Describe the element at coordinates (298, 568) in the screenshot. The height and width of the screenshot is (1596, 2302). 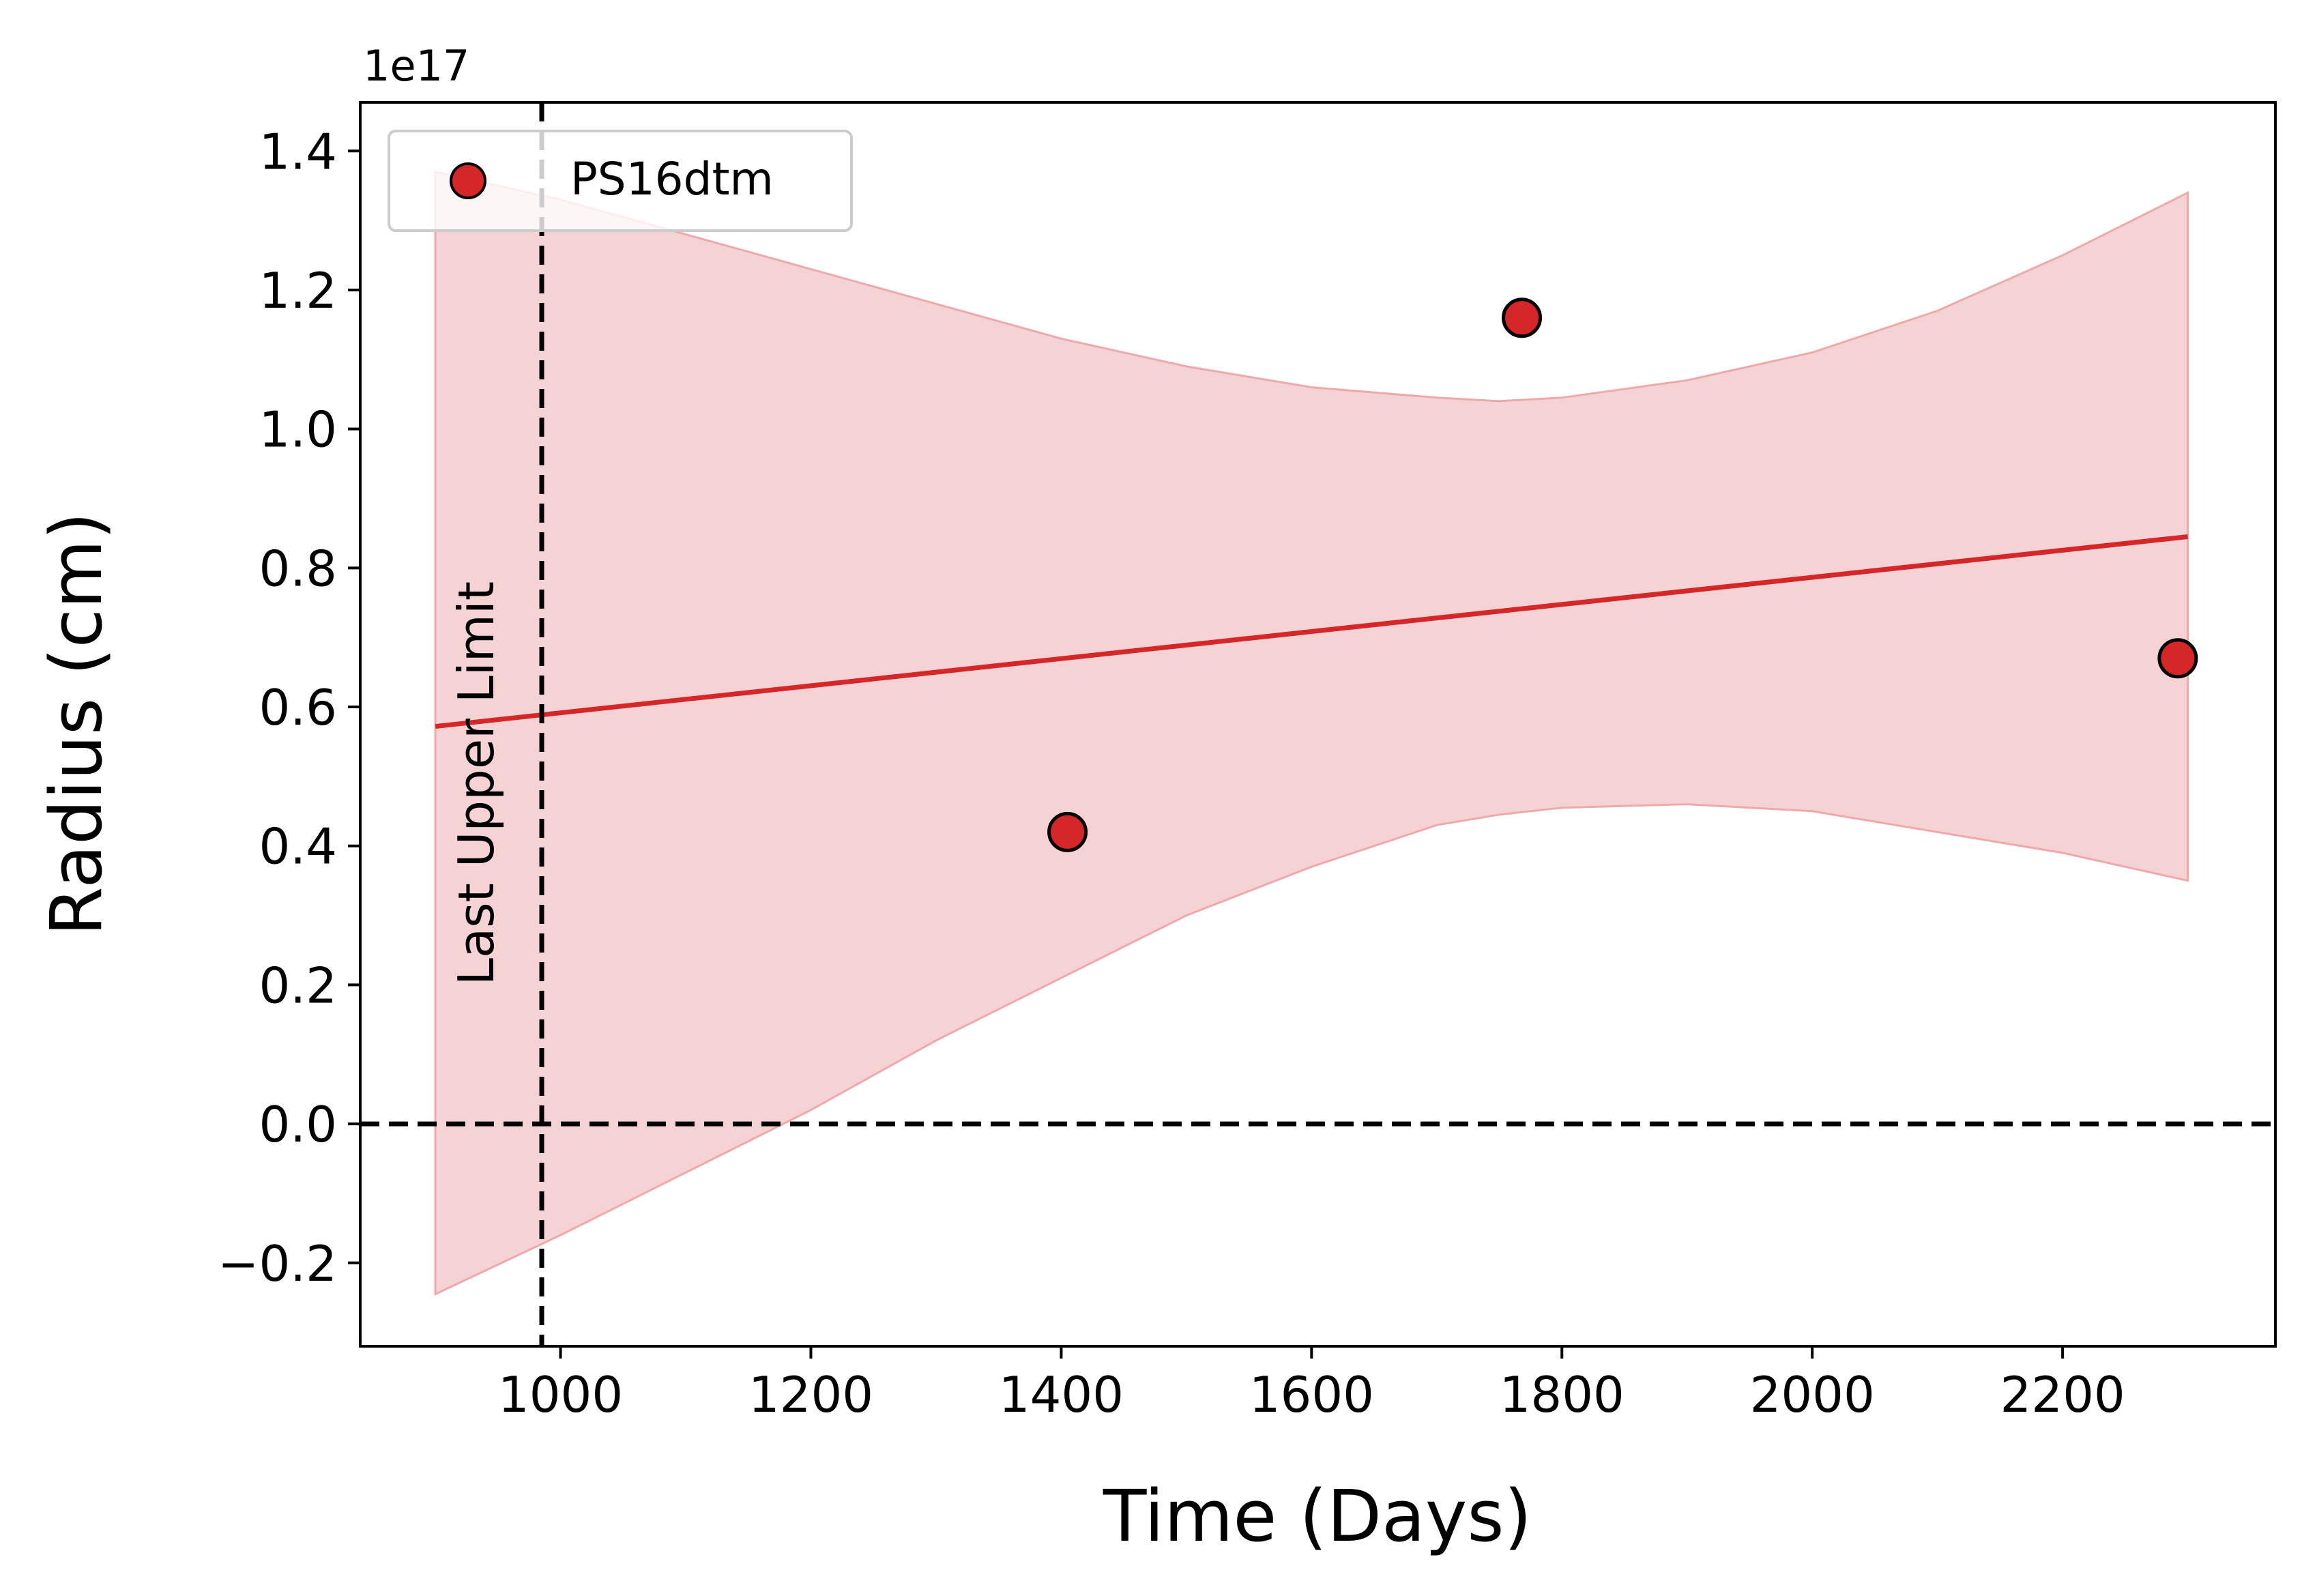
I see `y-tick-label: 0.8` at that location.